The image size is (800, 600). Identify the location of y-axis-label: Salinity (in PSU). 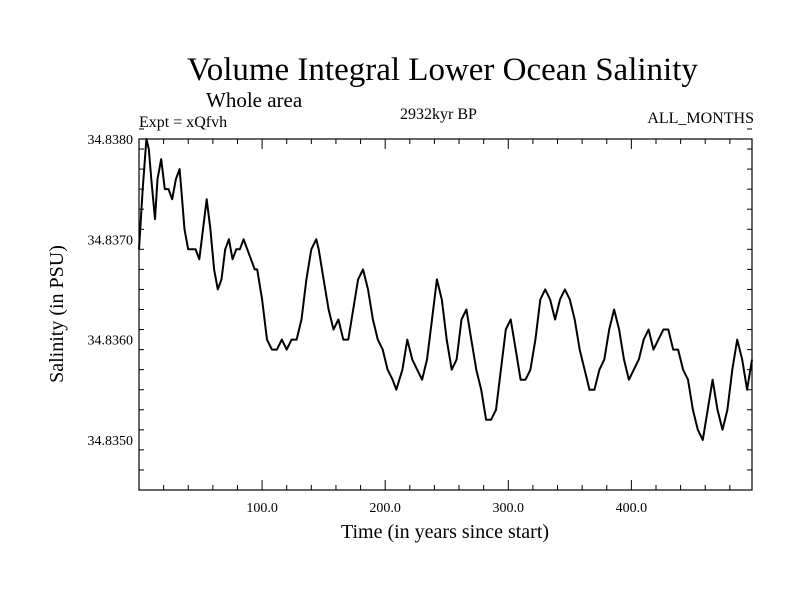
(57, 314).